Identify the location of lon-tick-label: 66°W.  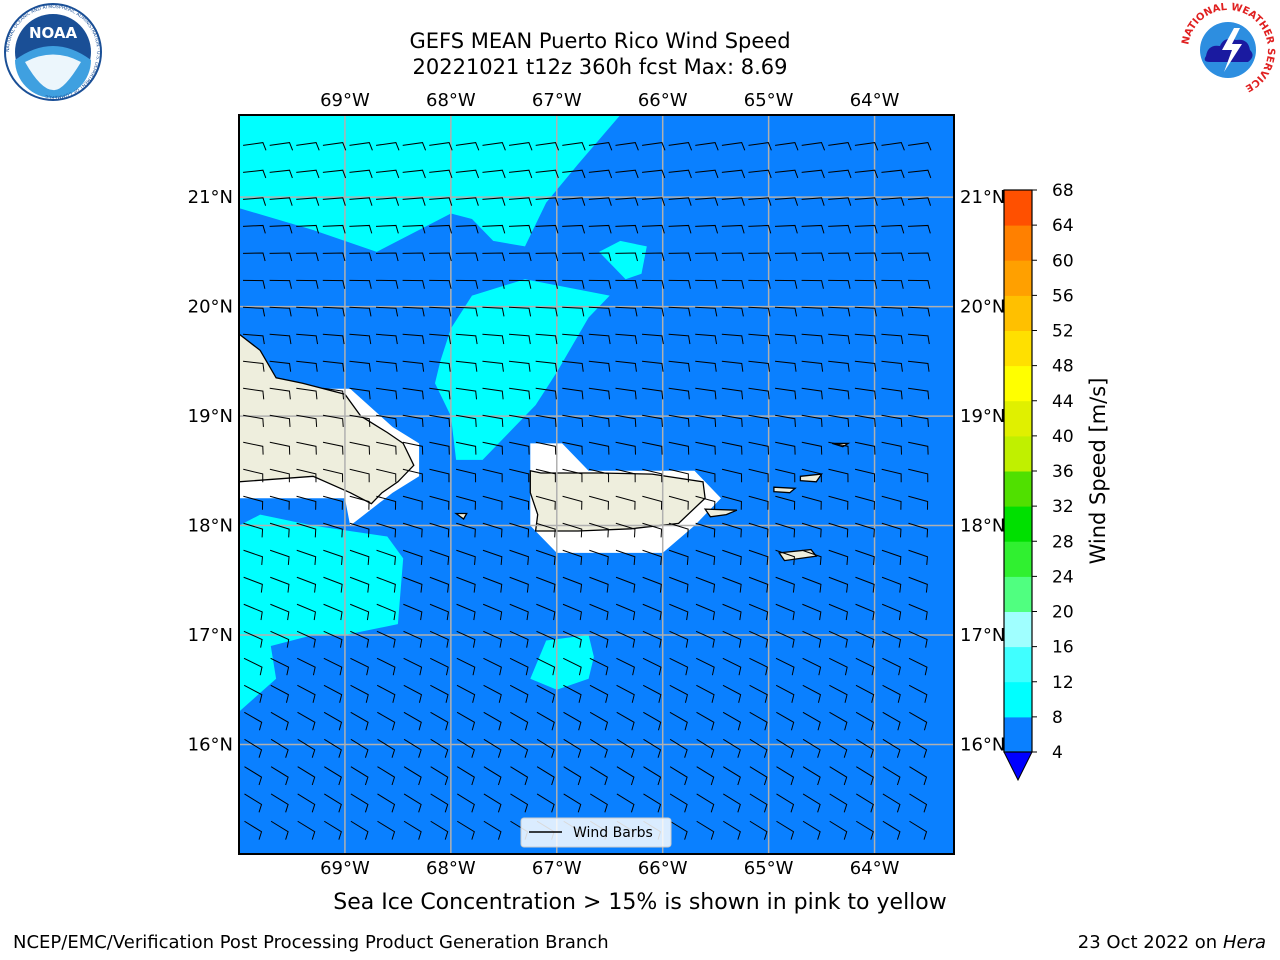
(663, 868).